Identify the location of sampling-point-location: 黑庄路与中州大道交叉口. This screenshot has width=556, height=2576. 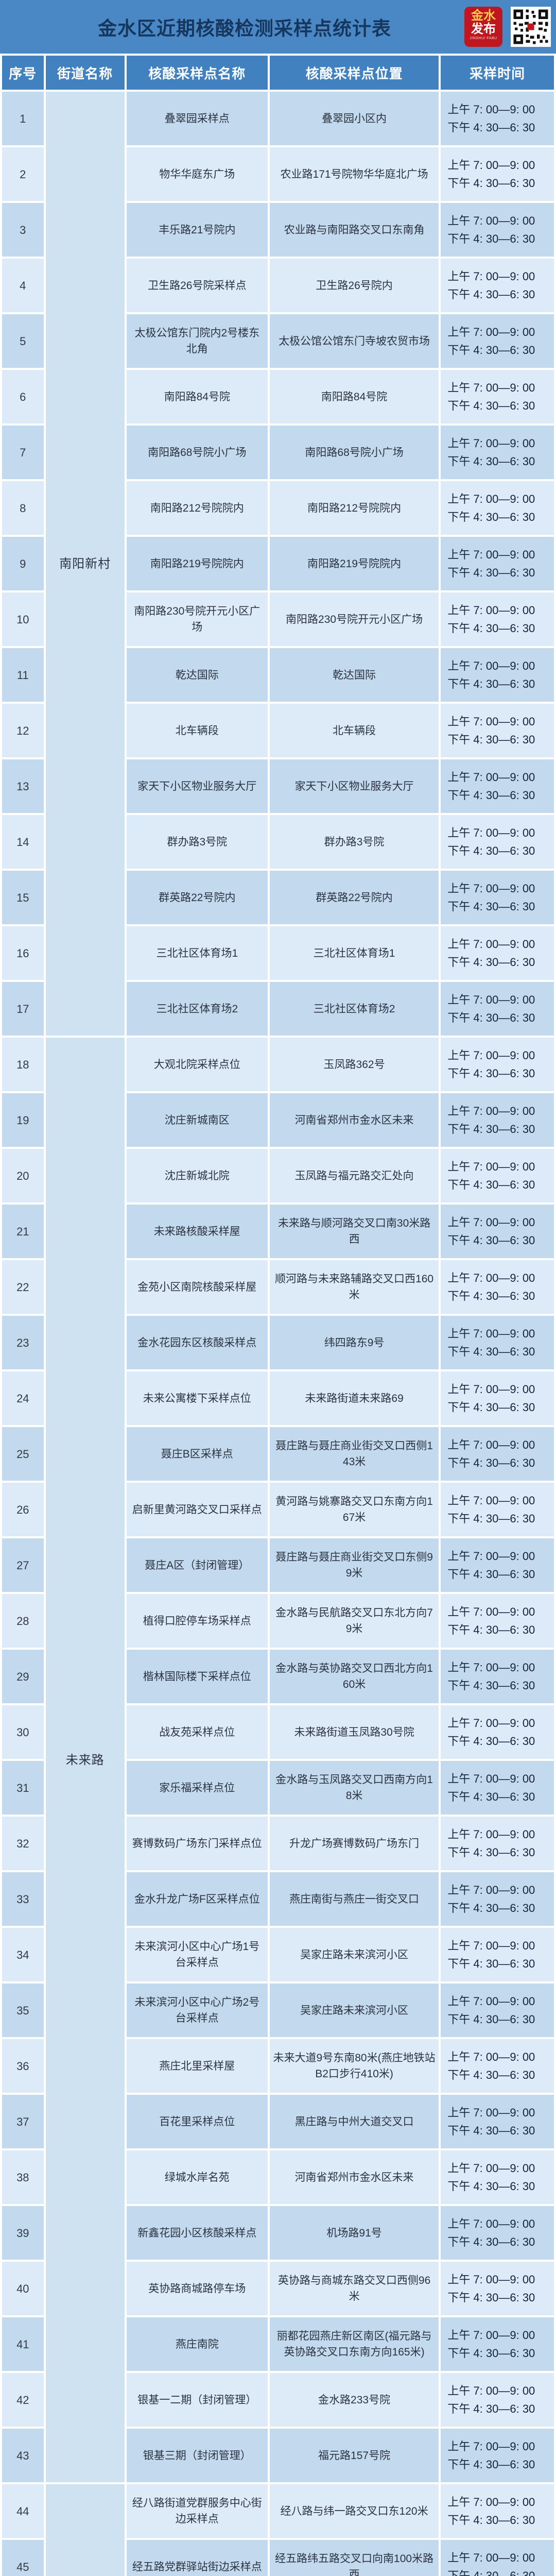
(354, 2121).